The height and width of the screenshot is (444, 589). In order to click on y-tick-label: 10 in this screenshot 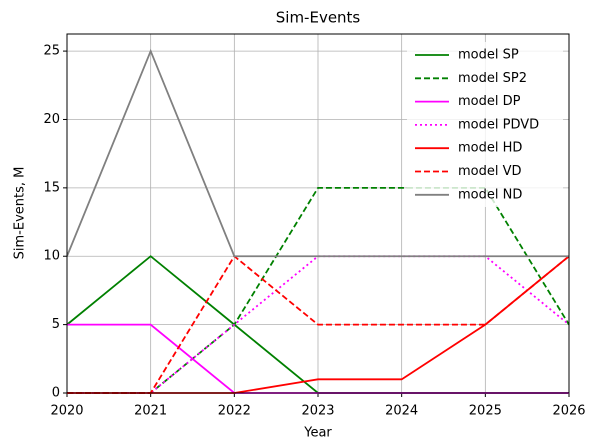, I will do `click(51, 256)`.